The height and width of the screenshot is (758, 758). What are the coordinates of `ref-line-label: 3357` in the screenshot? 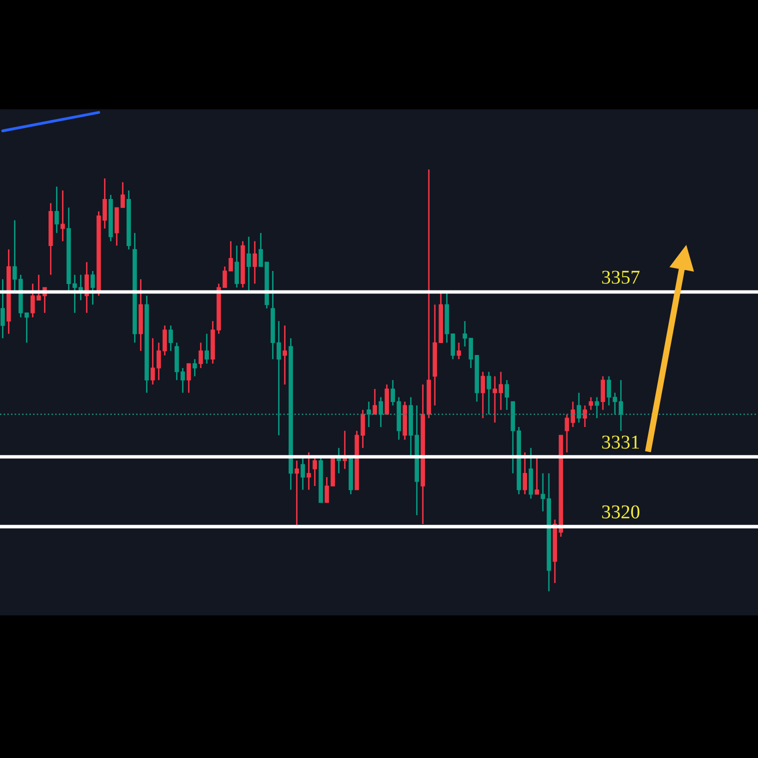 It's located at (621, 277).